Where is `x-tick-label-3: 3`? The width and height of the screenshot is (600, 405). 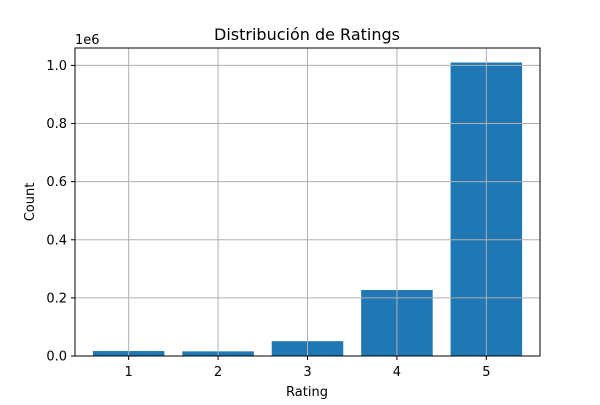 x-tick-label-3: 3 is located at coordinates (307, 372).